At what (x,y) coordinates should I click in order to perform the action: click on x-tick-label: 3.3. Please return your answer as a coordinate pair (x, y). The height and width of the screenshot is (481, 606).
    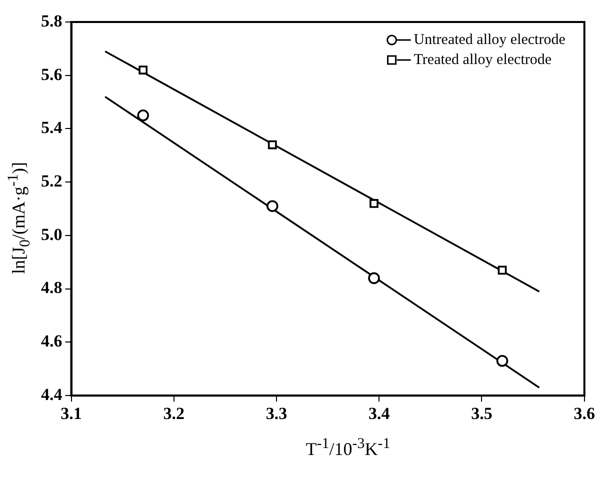
    Looking at the image, I should click on (277, 414).